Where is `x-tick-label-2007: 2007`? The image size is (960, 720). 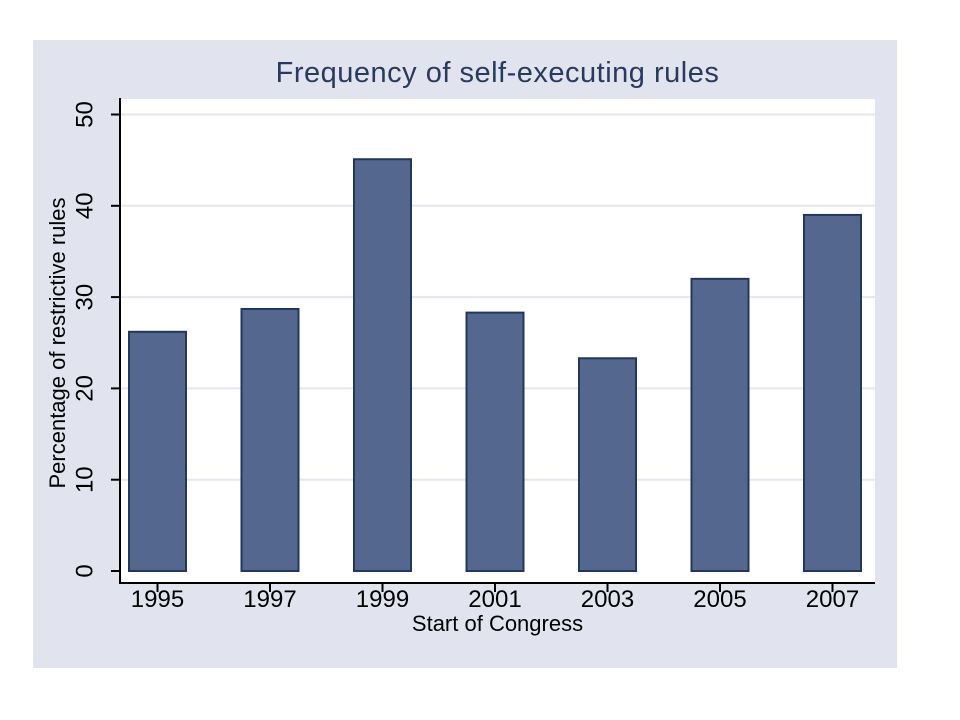
x-tick-label-2007: 2007 is located at coordinates (832, 599).